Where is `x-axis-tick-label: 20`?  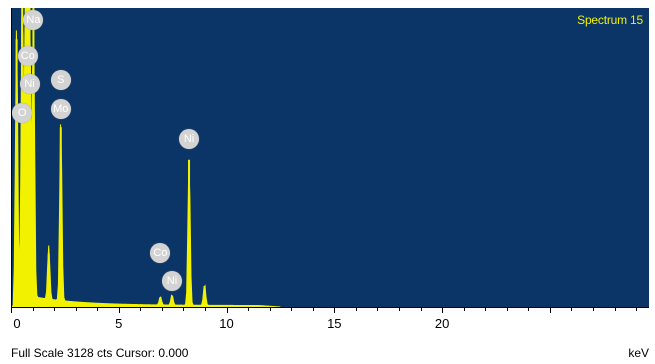
x-axis-tick-label: 20 is located at coordinates (442, 323).